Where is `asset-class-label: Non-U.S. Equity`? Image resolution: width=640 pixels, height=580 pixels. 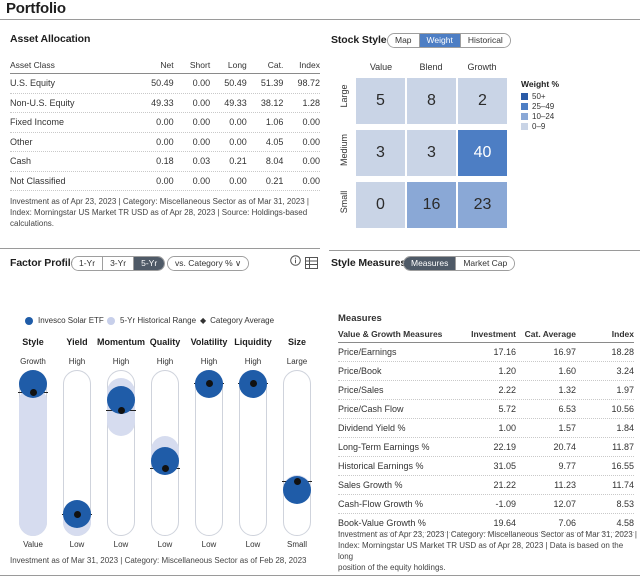
asset-class-label: Non-U.S. Equity is located at coordinates (42, 102).